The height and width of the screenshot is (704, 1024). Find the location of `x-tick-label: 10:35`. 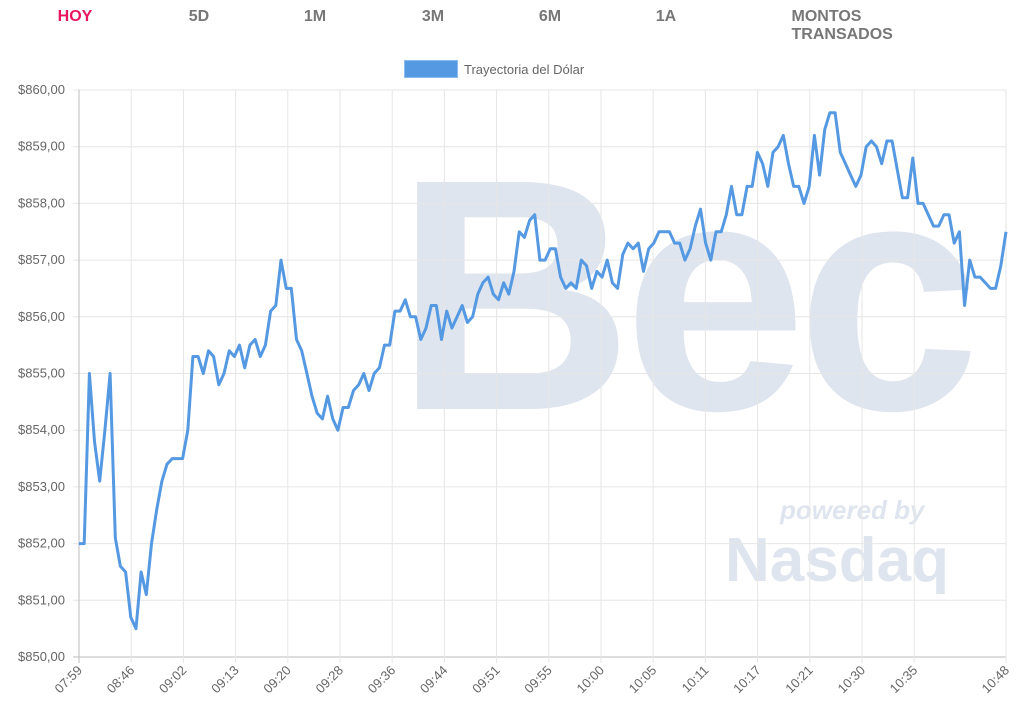

x-tick-label: 10:35 is located at coordinates (904, 680).